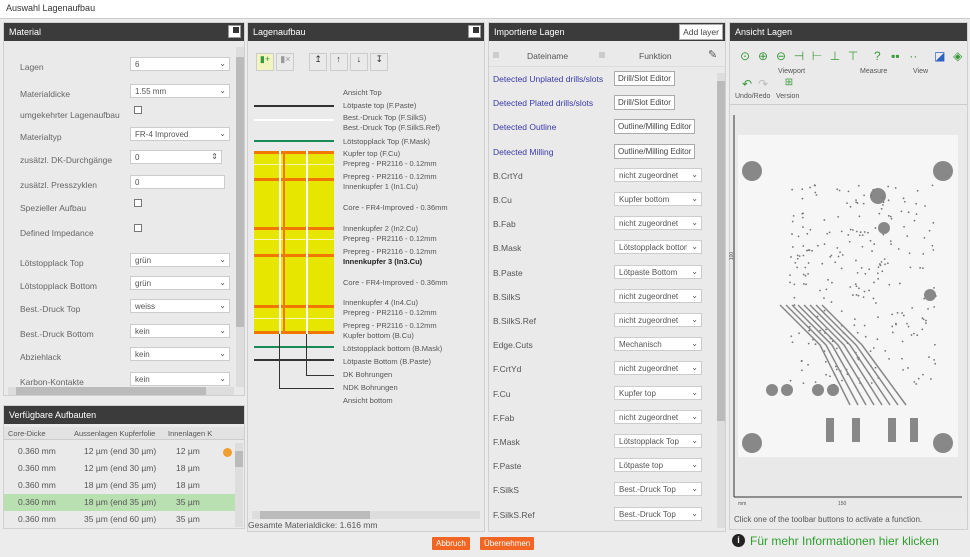  I want to click on help-icon: ?, so click(877, 56).